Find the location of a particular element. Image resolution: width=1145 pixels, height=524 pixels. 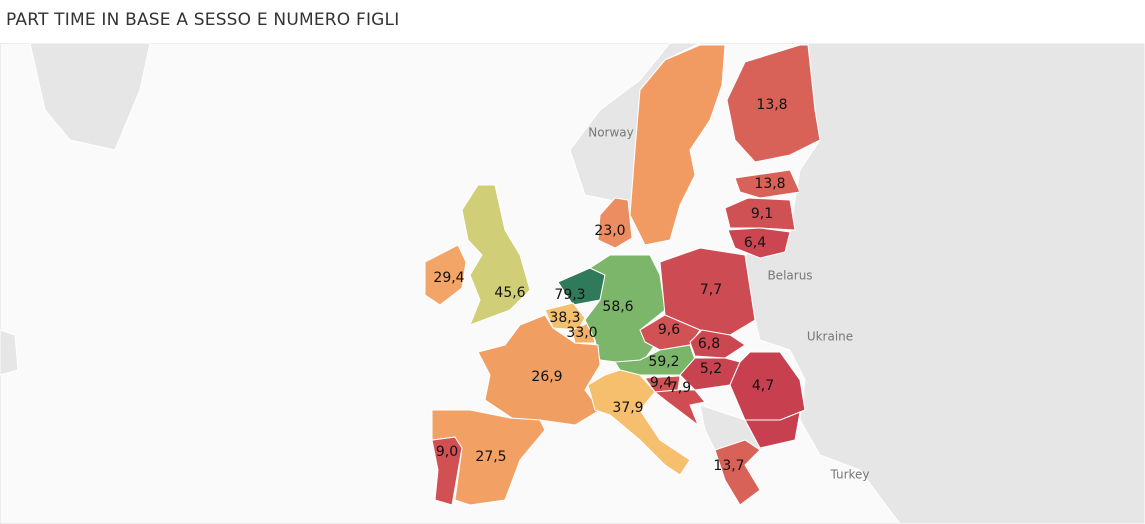

value-label: 27,5 is located at coordinates (490, 457).